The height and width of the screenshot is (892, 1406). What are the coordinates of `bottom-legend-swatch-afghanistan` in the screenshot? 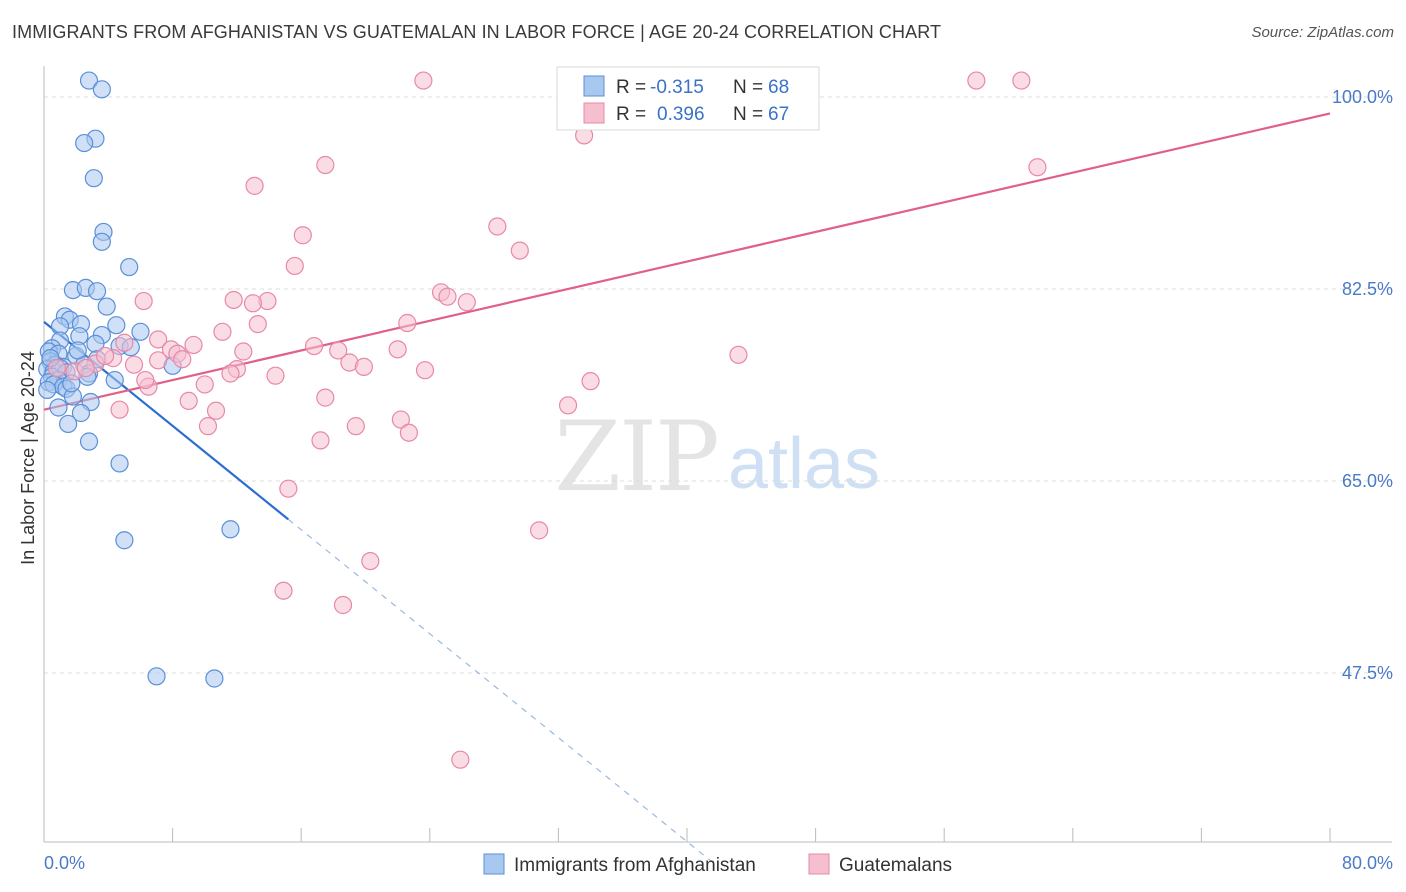 It's located at (494, 864).